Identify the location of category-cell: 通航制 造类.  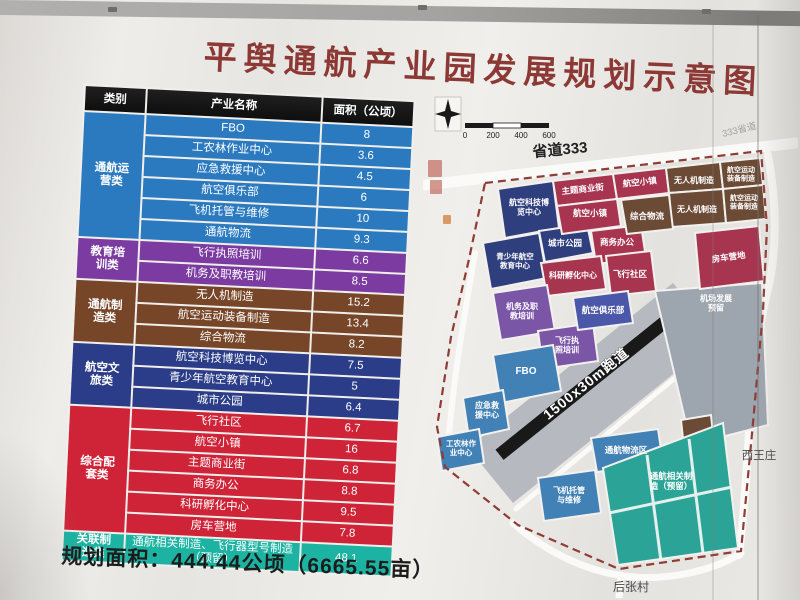
(105, 311).